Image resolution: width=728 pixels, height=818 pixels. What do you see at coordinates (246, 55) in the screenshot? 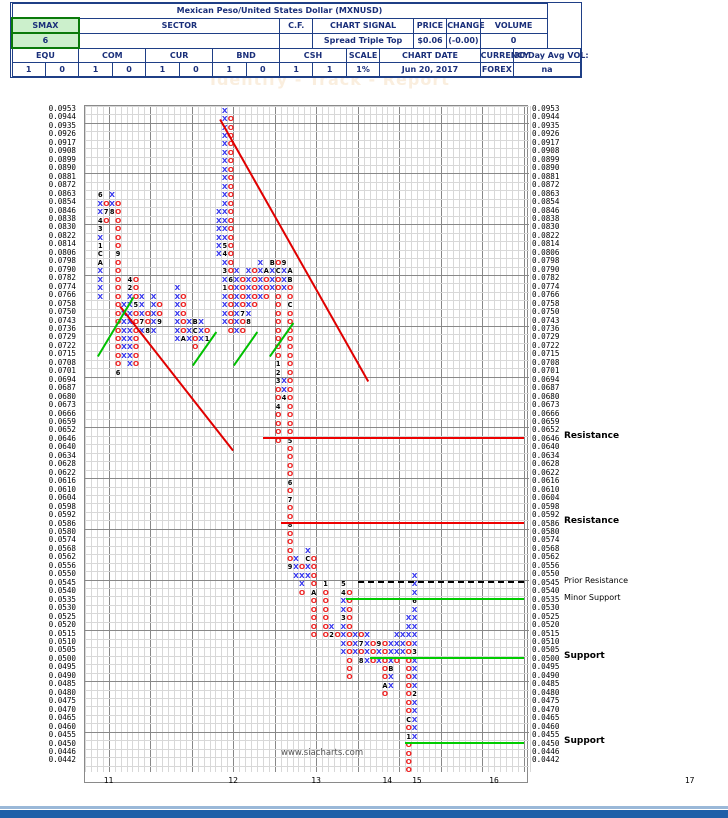
I see `bnd-header: BND` at bounding box center [246, 55].